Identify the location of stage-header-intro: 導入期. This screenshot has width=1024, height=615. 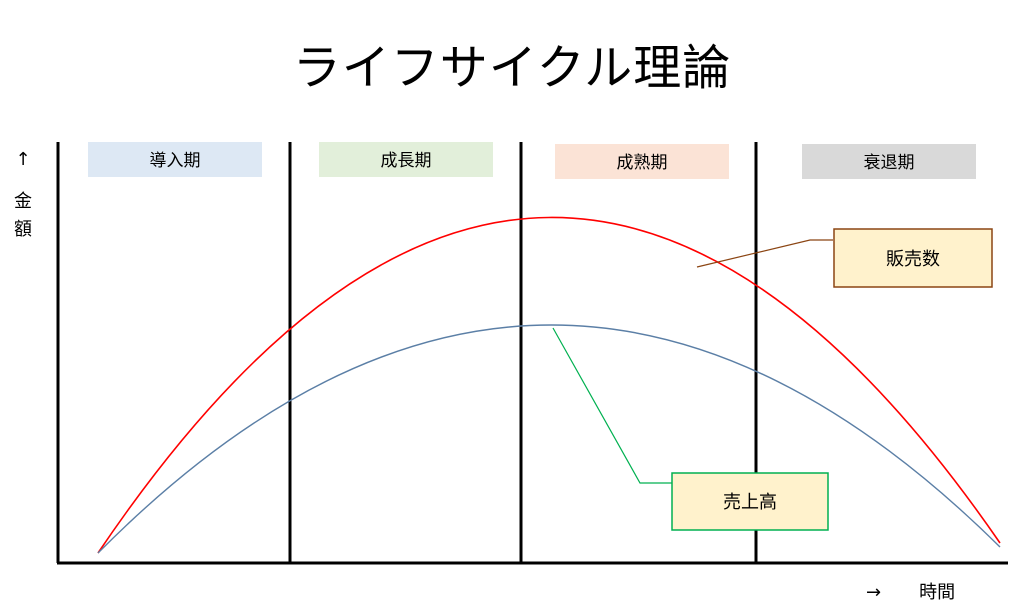
(175, 159).